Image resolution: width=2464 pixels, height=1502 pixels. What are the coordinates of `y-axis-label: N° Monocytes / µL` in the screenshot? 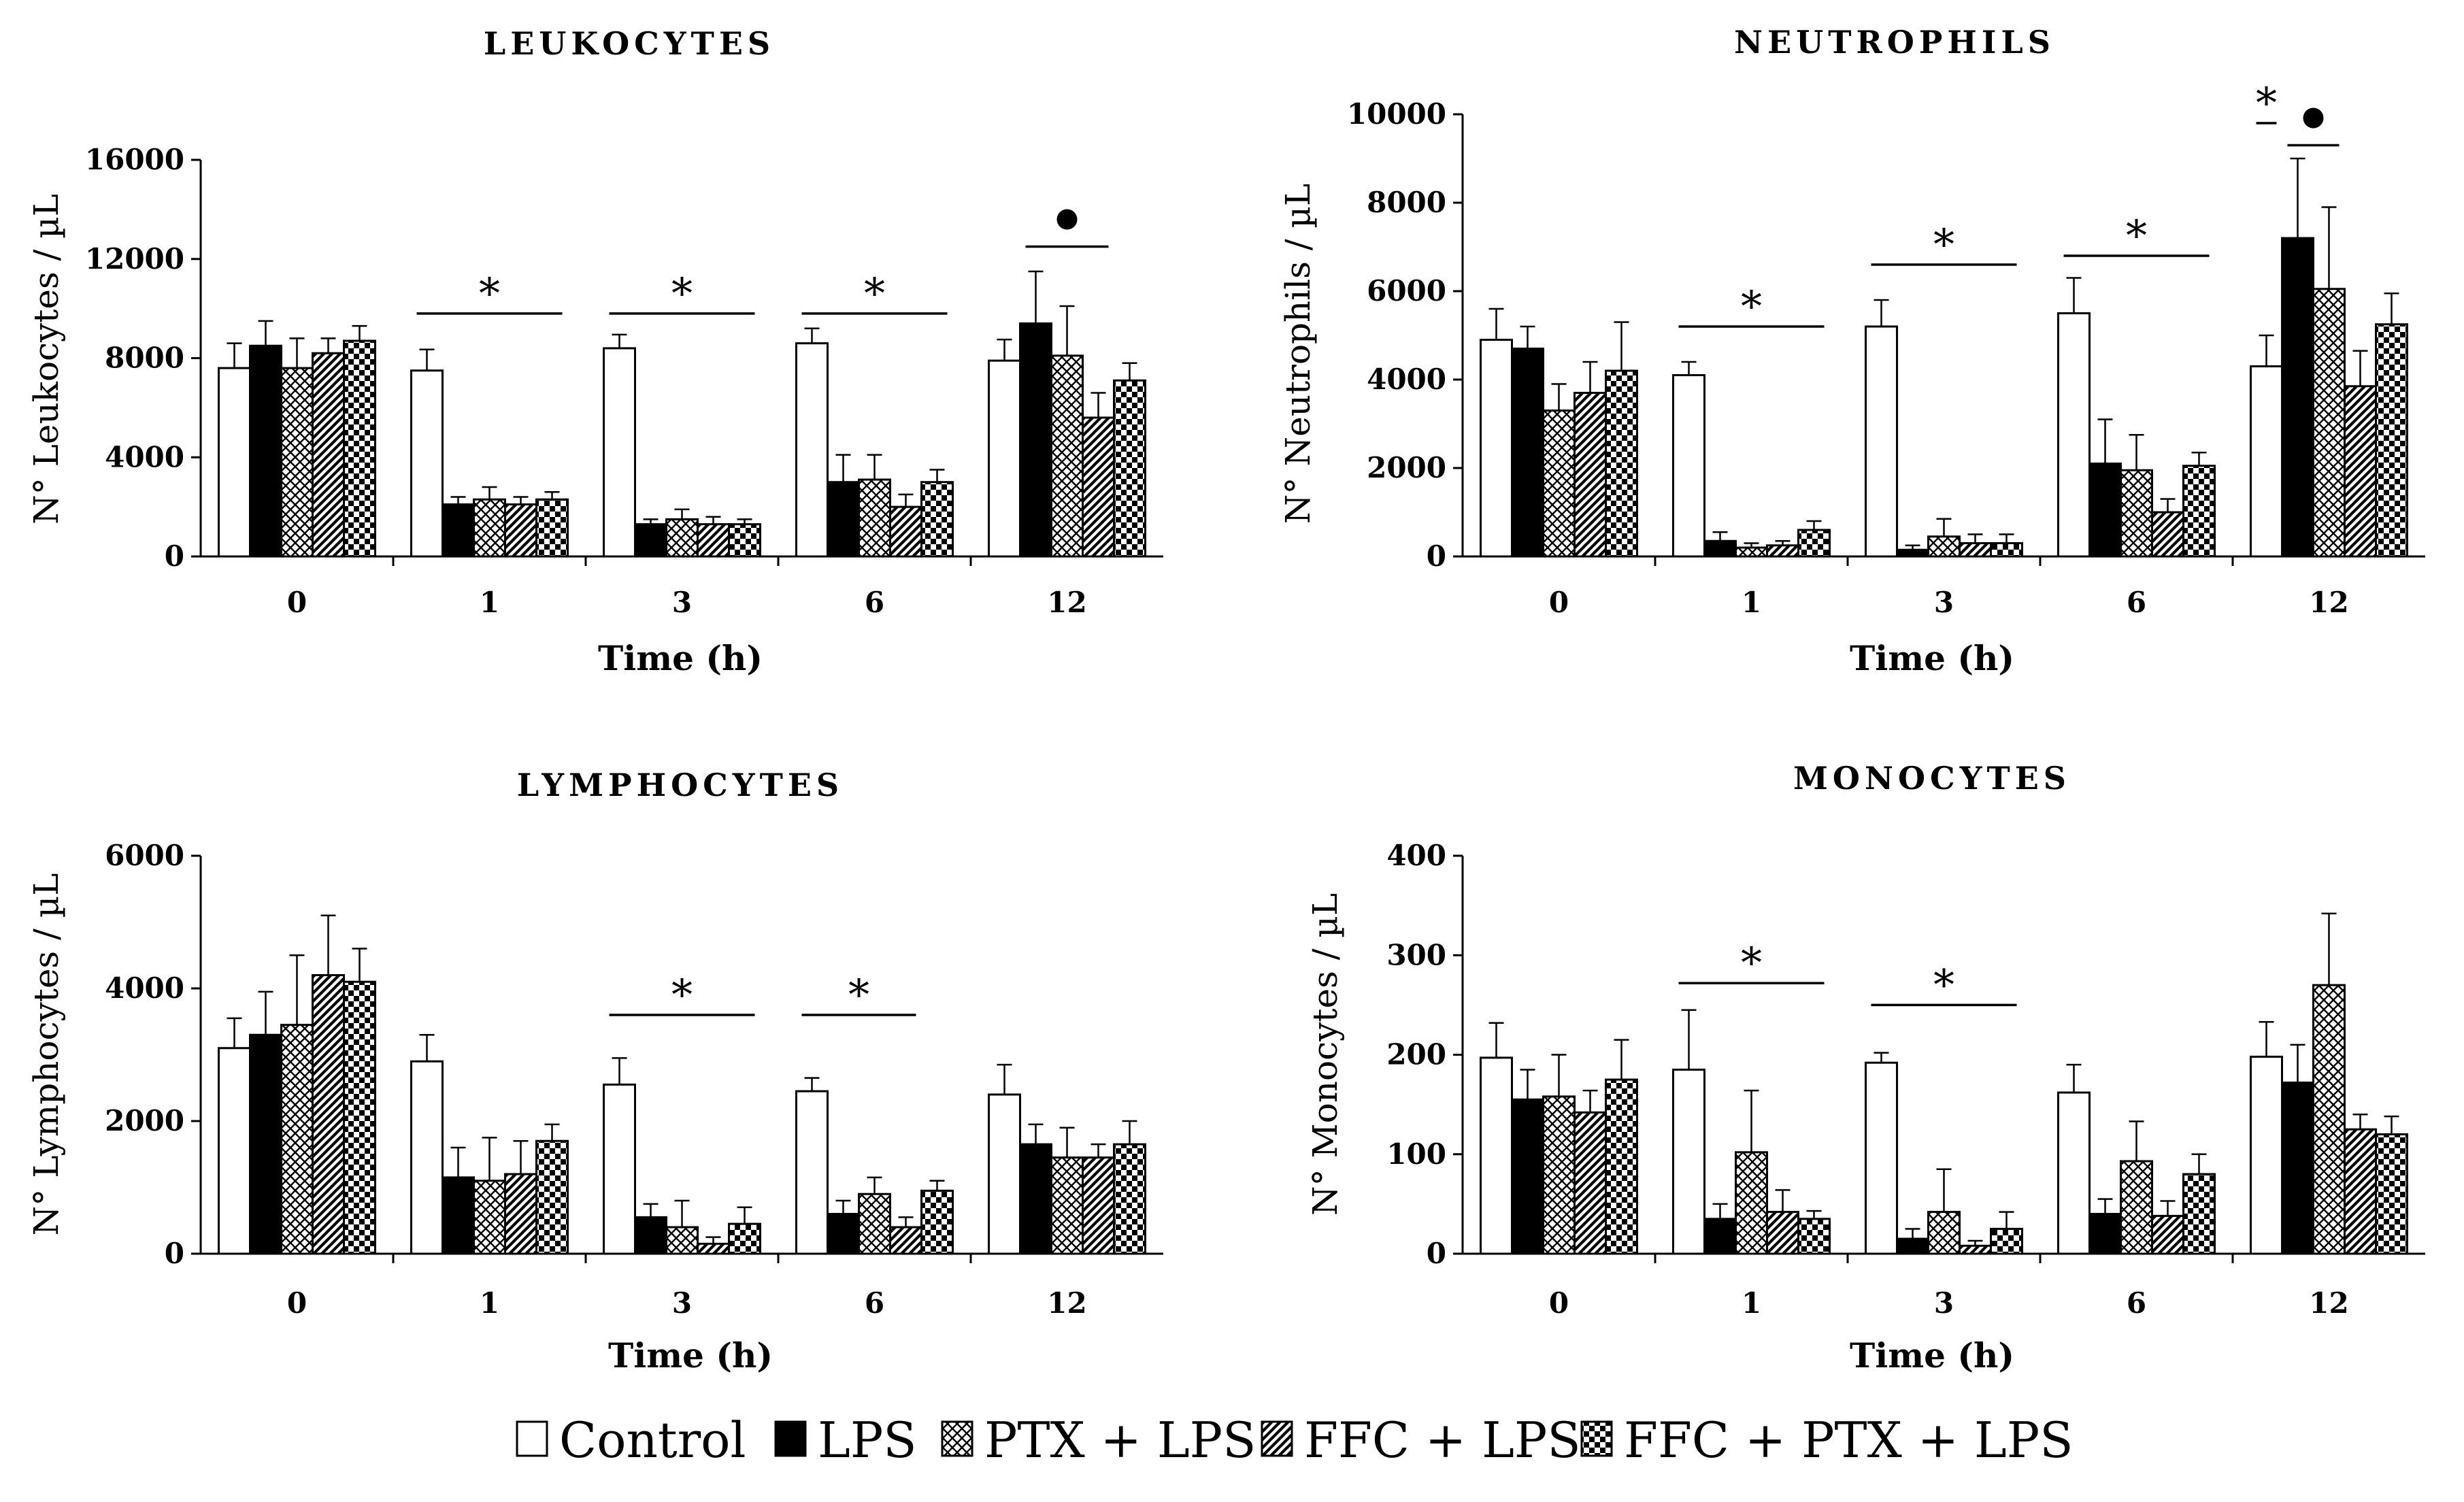 It's located at (1325, 1054).